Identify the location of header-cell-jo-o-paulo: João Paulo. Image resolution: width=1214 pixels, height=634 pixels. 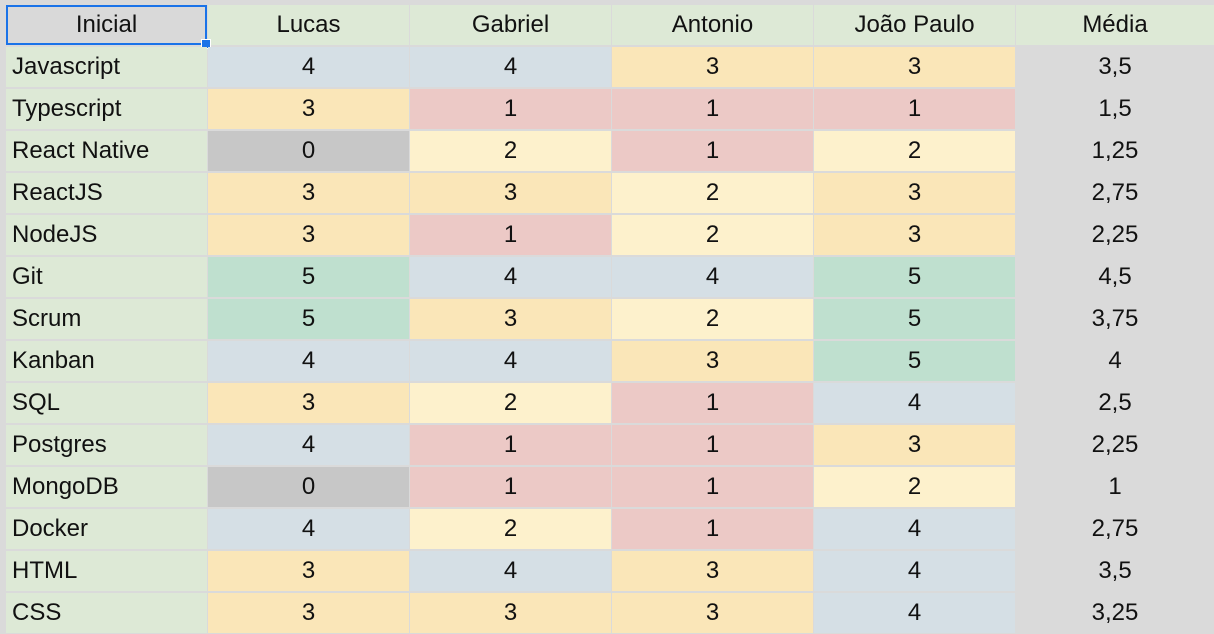
(914, 25).